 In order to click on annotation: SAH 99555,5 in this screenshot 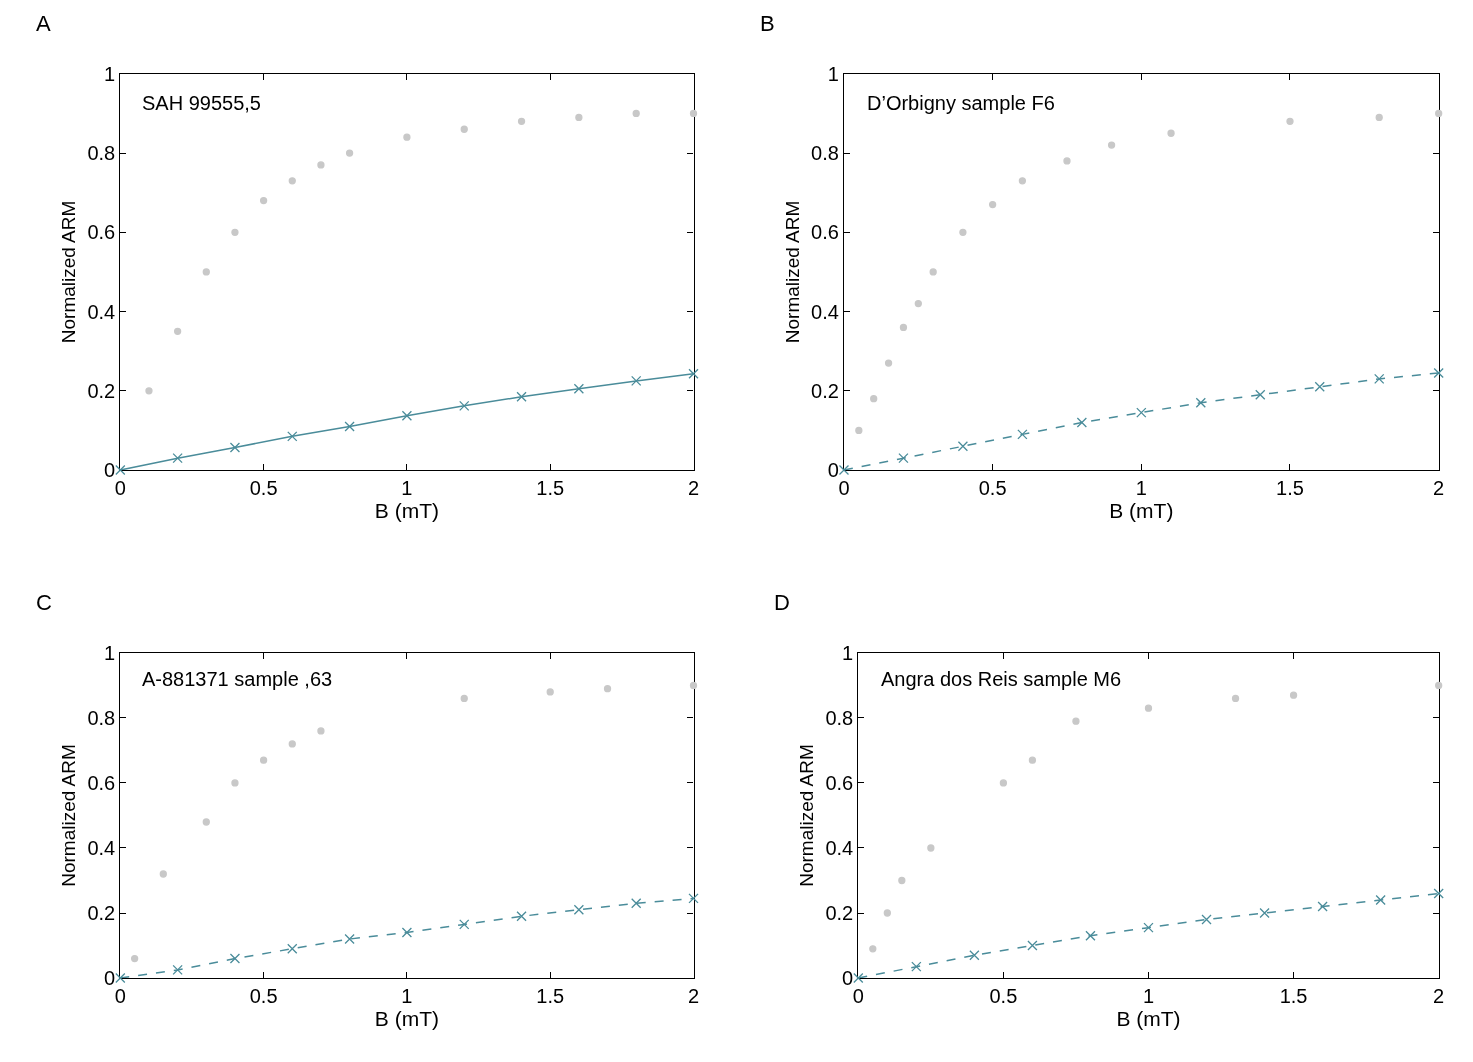, I will do `click(201, 103)`.